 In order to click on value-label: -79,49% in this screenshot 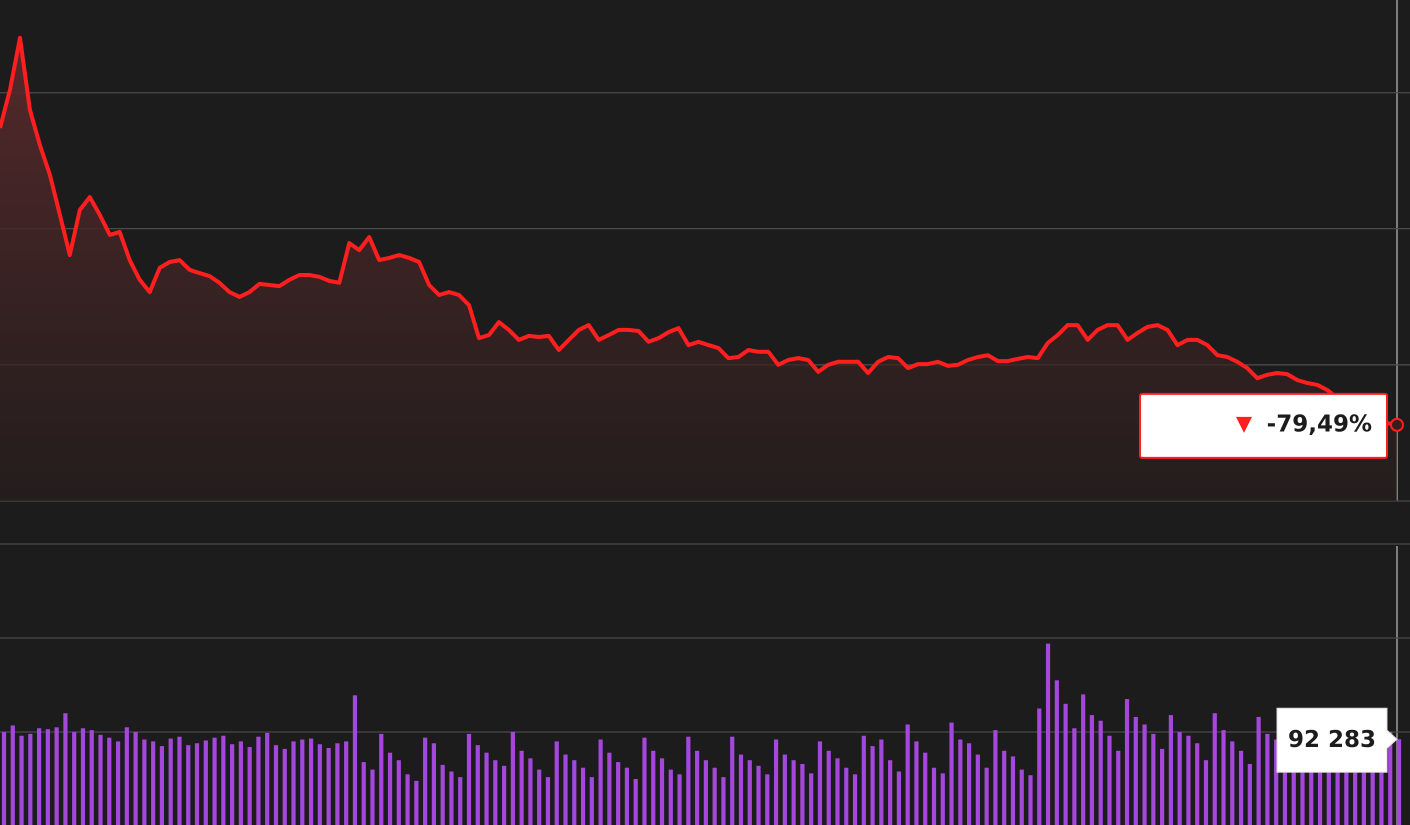, I will do `click(1319, 424)`.